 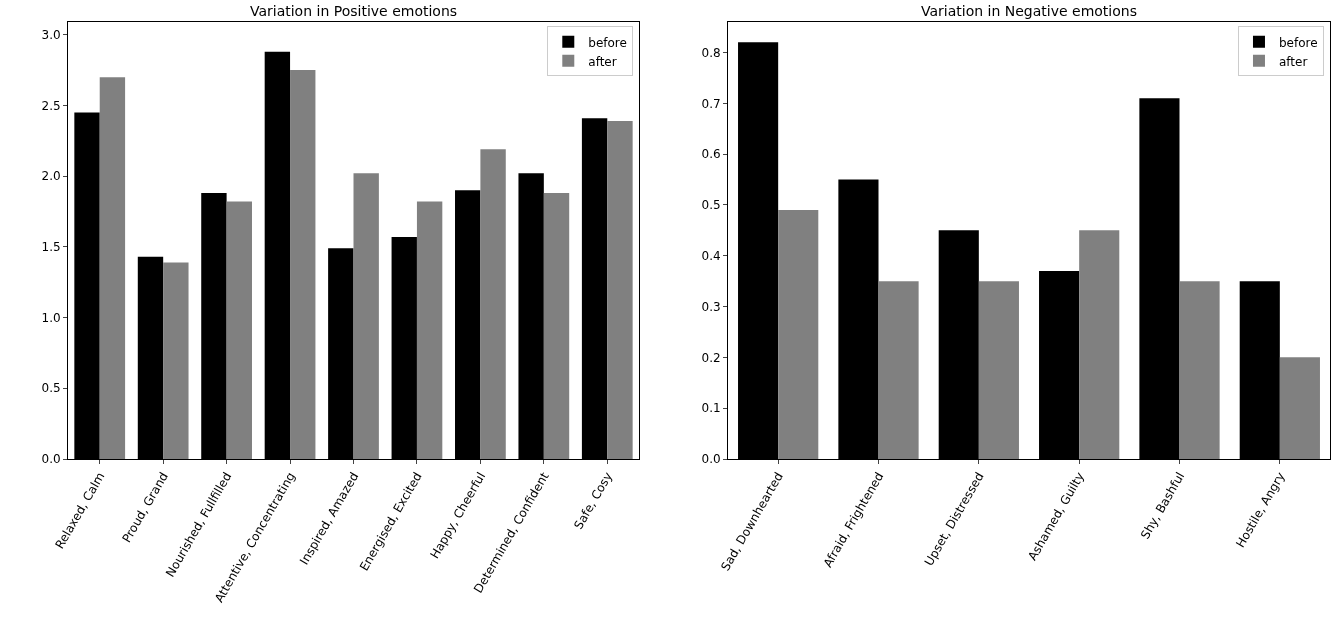 What do you see at coordinates (711, 255) in the screenshot?
I see `y-tick-label: 0.4` at bounding box center [711, 255].